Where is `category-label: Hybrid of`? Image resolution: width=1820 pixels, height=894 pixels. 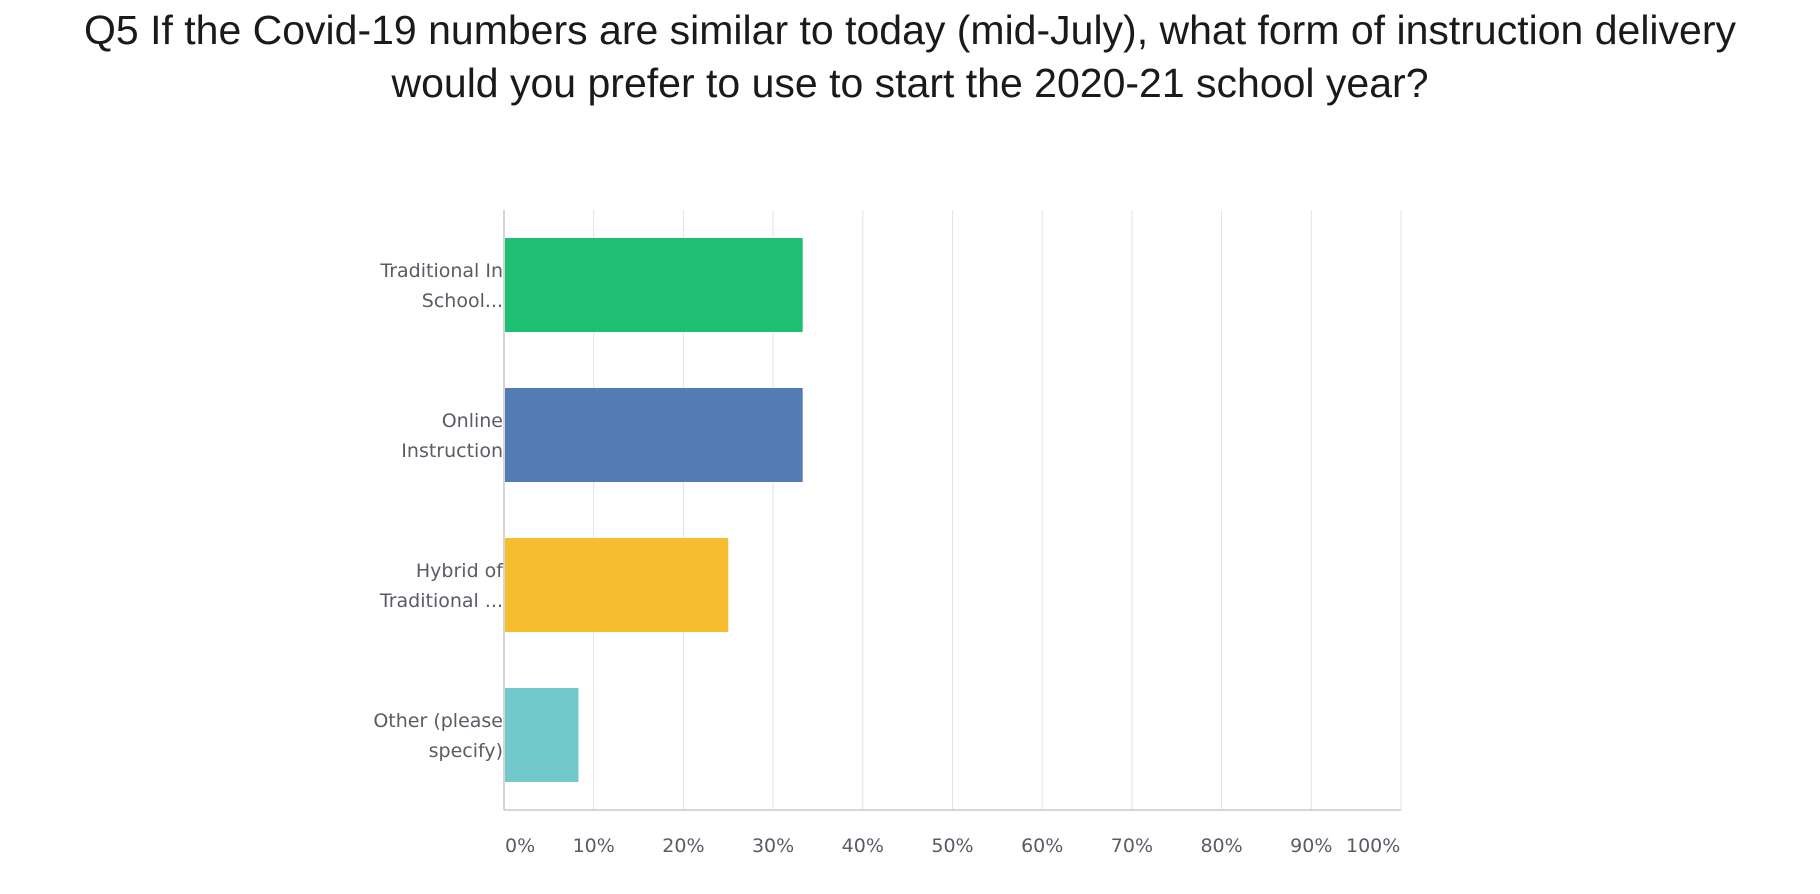
category-label: Hybrid of is located at coordinates (460, 571).